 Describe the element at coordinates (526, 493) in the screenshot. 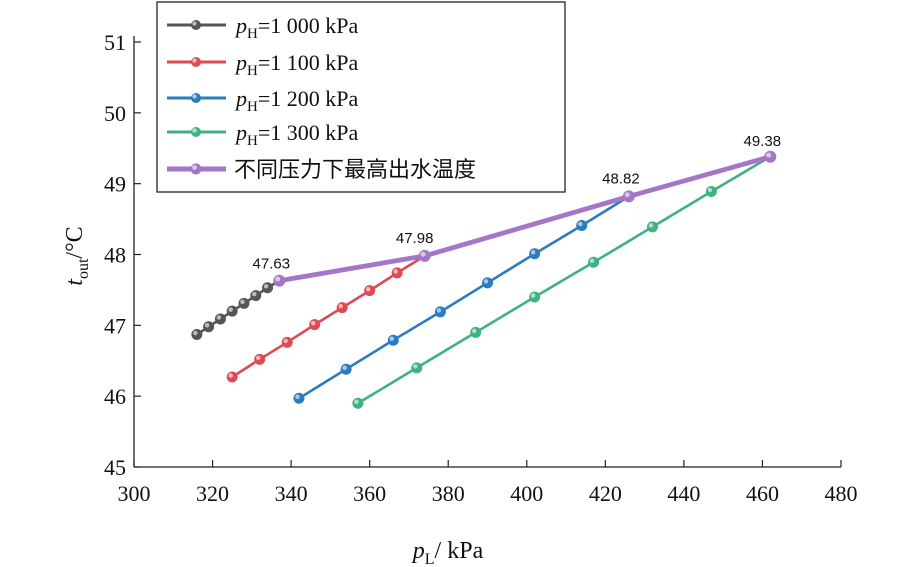

I see `x-tick-label: 400` at that location.